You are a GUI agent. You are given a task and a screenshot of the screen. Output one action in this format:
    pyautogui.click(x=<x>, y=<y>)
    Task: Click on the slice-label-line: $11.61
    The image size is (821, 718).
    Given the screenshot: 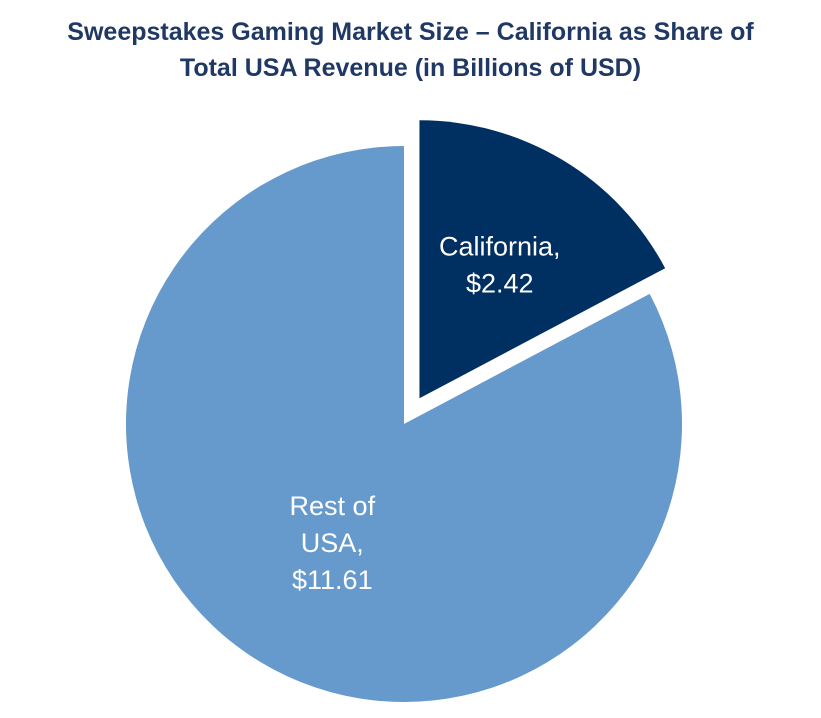 What is the action you would take?
    pyautogui.click(x=332, y=580)
    